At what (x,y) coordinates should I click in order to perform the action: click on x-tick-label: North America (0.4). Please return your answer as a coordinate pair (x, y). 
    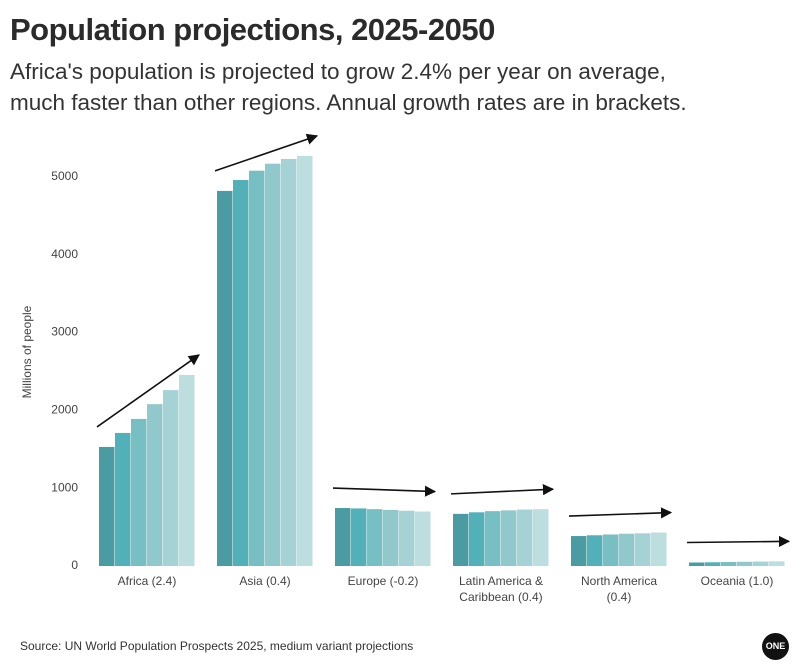
    Looking at the image, I should click on (619, 589).